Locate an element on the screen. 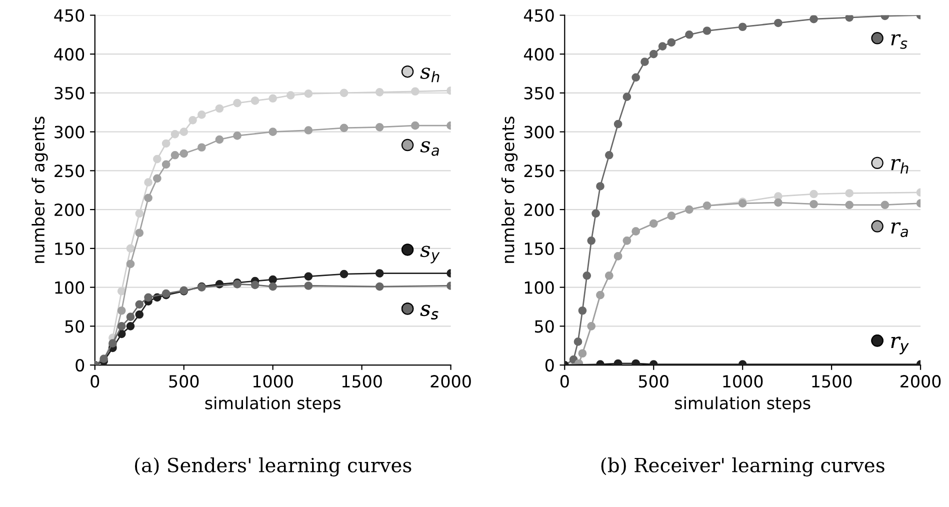 The width and height of the screenshot is (949, 507). x-axis-title: simulation steps is located at coordinates (272, 404).